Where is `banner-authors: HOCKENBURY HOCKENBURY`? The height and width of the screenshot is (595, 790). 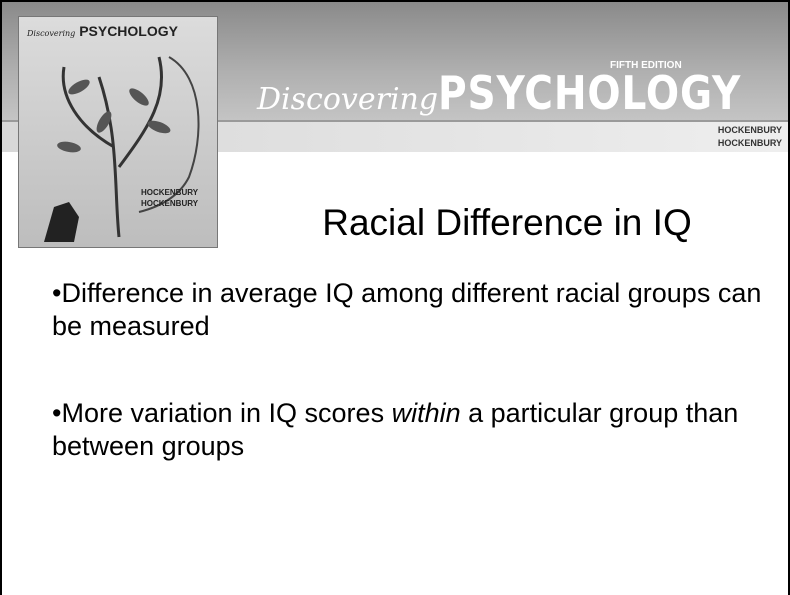 banner-authors: HOCKENBURY HOCKENBURY is located at coordinates (750, 137).